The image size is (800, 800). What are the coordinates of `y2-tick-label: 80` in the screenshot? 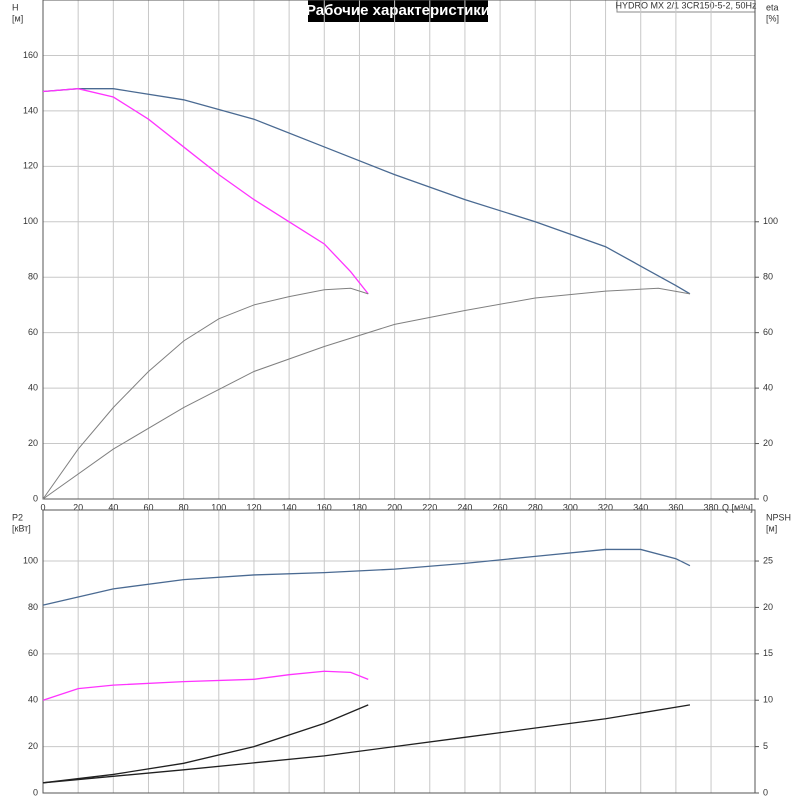 It's located at (768, 277).